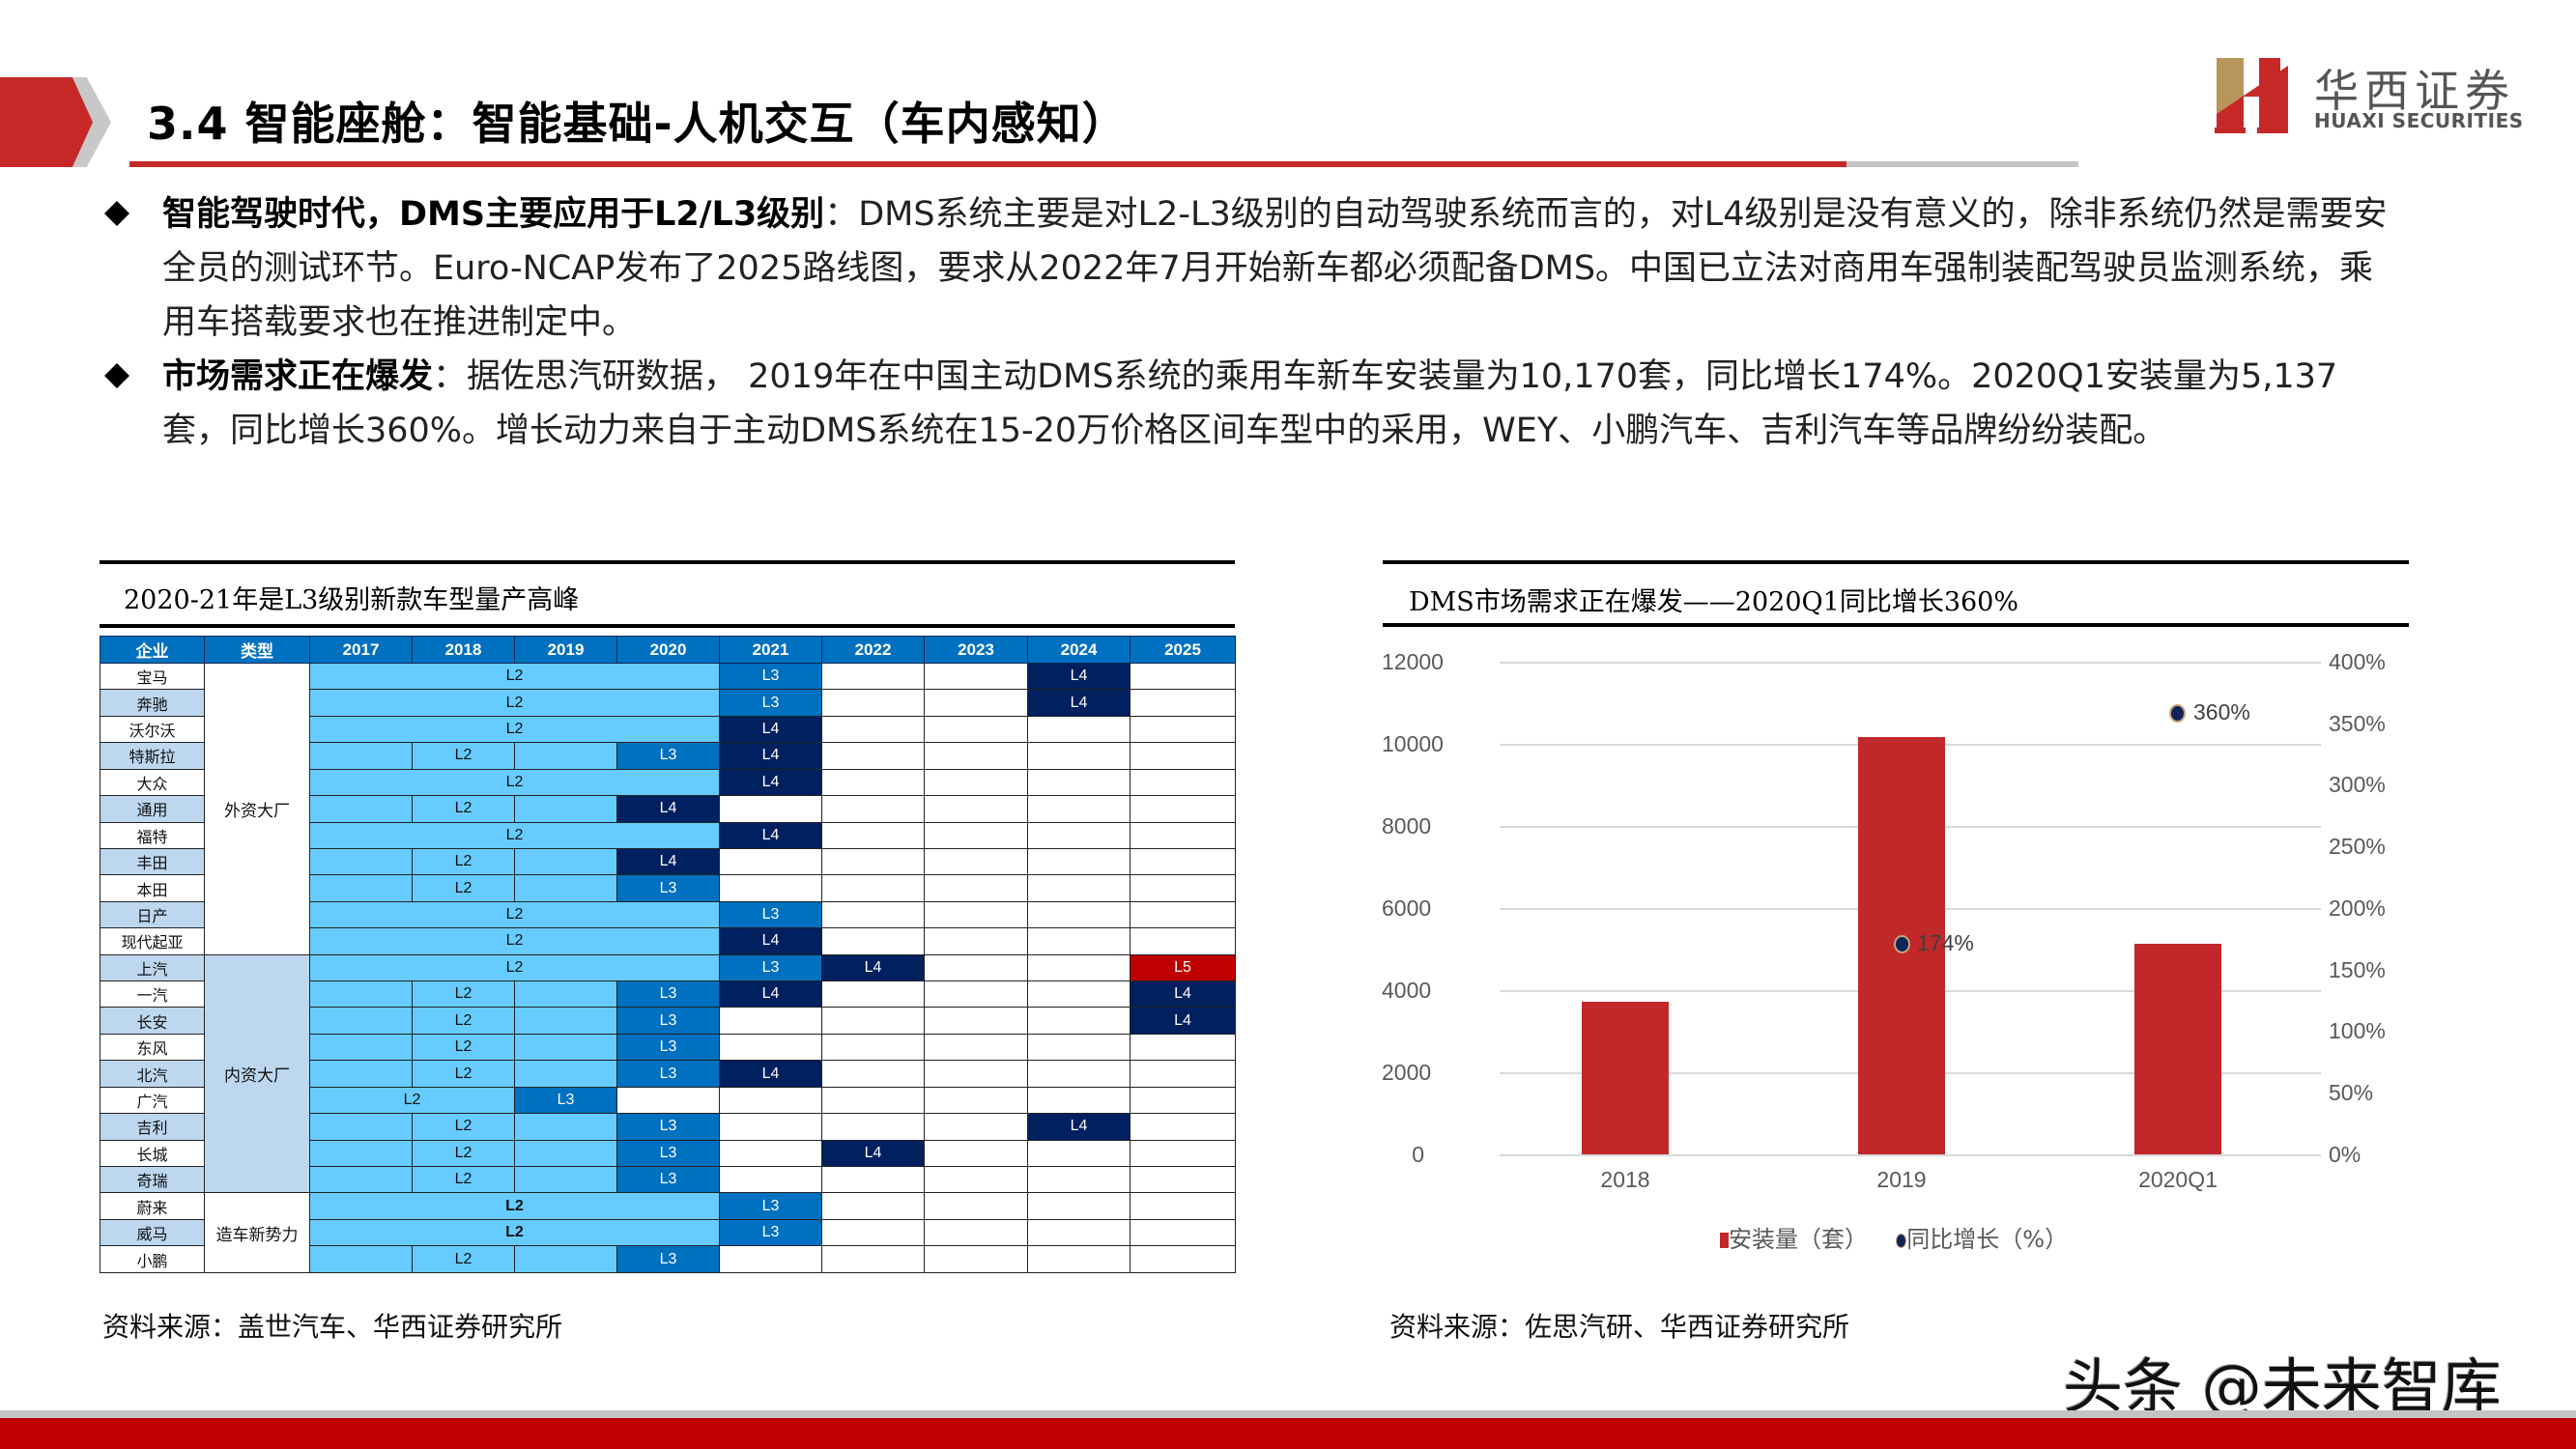 The height and width of the screenshot is (1449, 2576). What do you see at coordinates (668, 1021) in the screenshot?
I see `table-row: 长安 L2 L3 L4` at bounding box center [668, 1021].